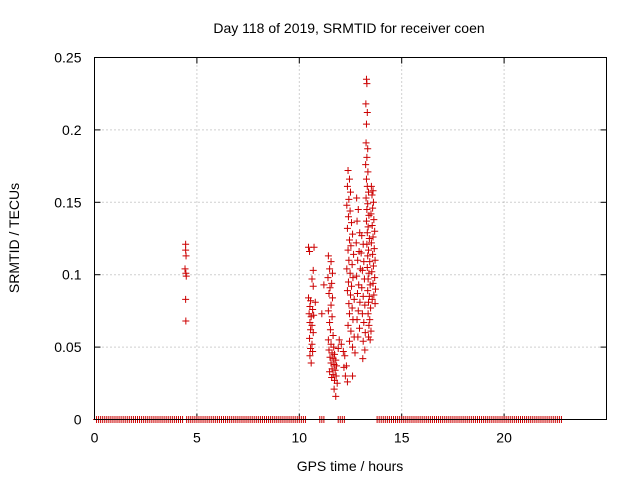  What do you see at coordinates (67, 347) in the screenshot?
I see `y-tick-label: 0.05` at bounding box center [67, 347].